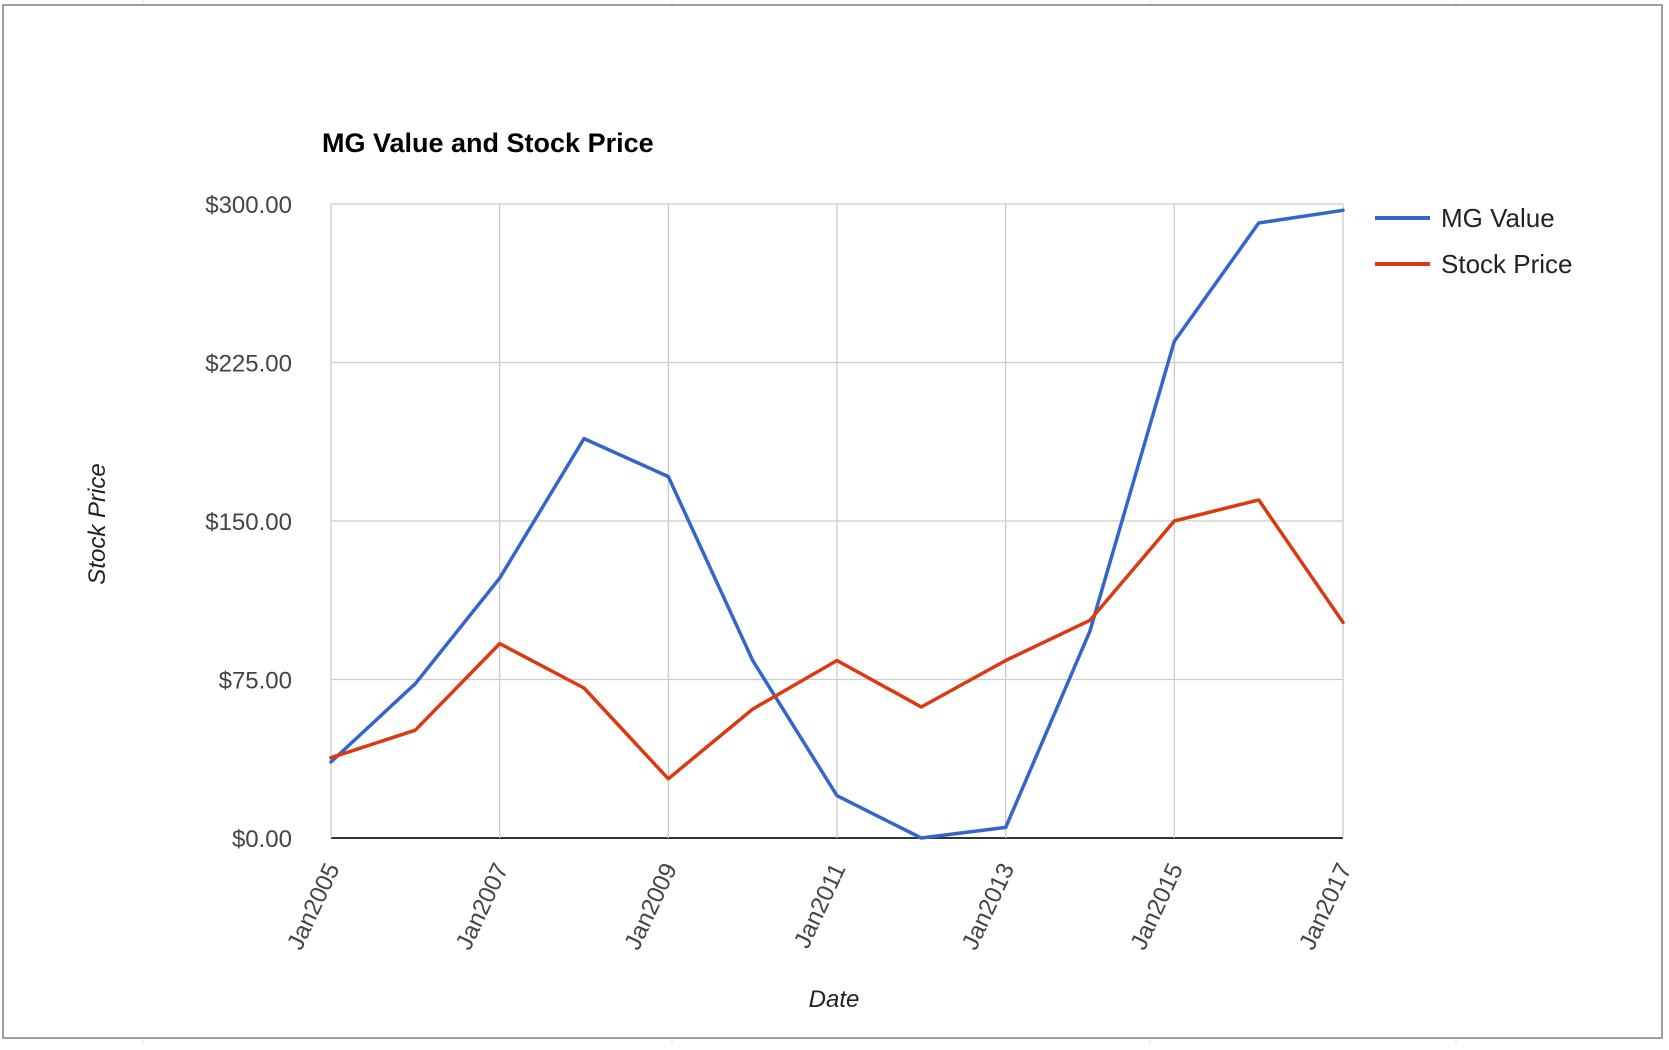 This screenshot has height=1050, width=1669. I want to click on y-axis-label: Stock Price, so click(97, 523).